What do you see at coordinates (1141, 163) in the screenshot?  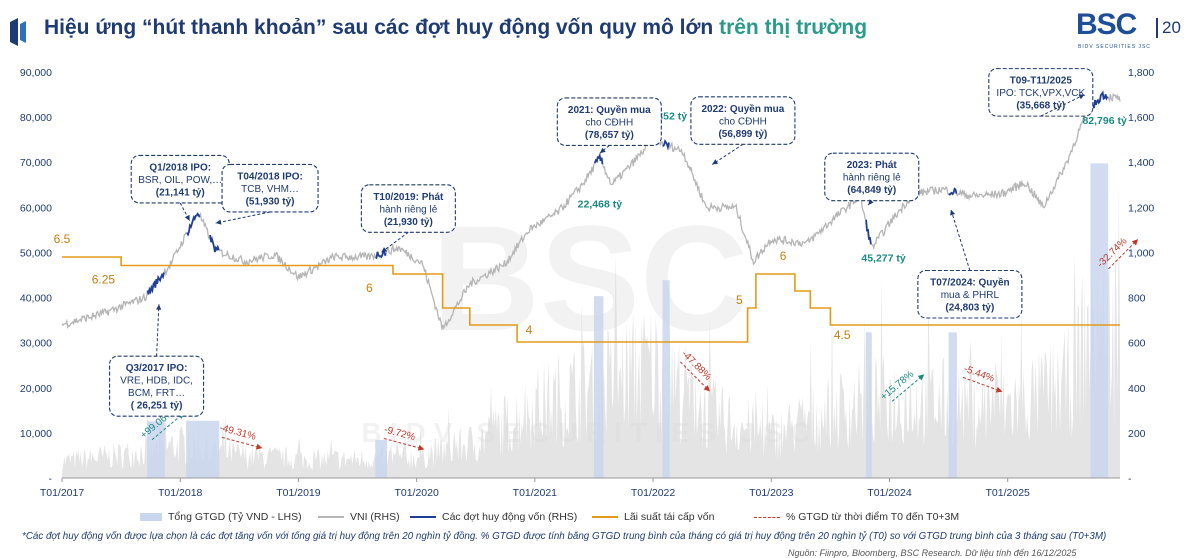 I see `y-right-tick-7: 1,400` at bounding box center [1141, 163].